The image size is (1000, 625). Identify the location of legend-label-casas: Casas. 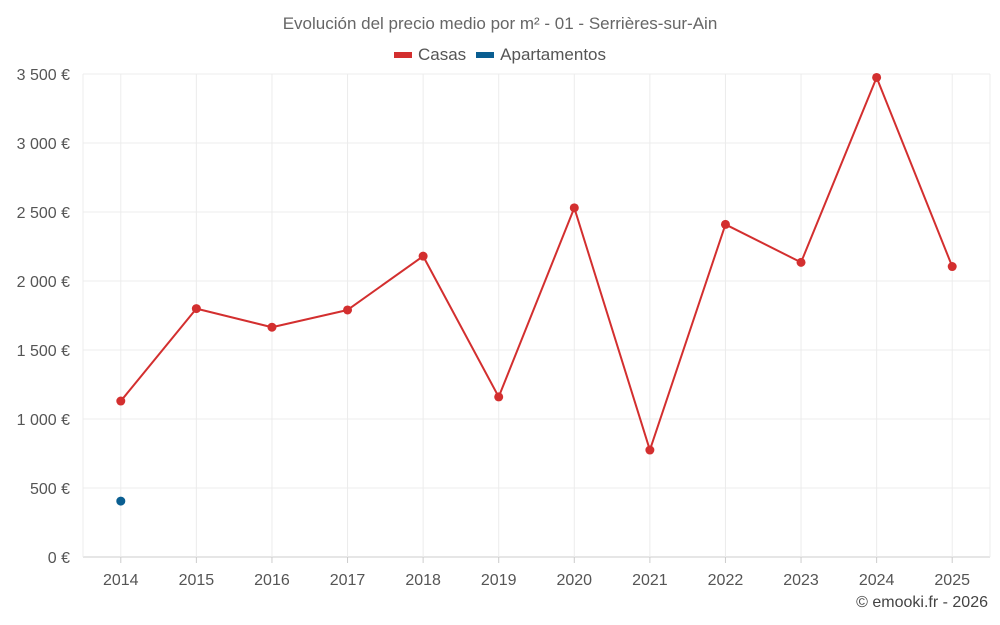
(442, 54).